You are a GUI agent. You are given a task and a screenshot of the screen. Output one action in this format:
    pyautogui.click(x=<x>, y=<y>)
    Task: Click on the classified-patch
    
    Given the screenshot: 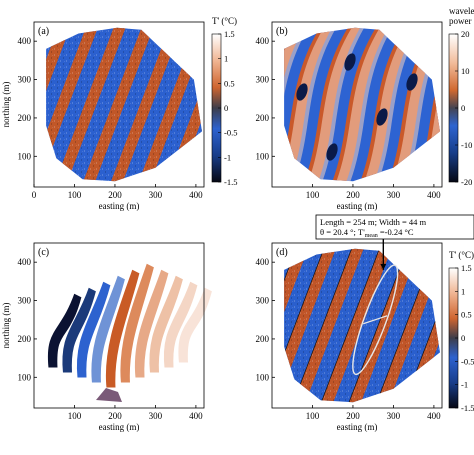 What is the action you would take?
    pyautogui.click(x=109, y=395)
    